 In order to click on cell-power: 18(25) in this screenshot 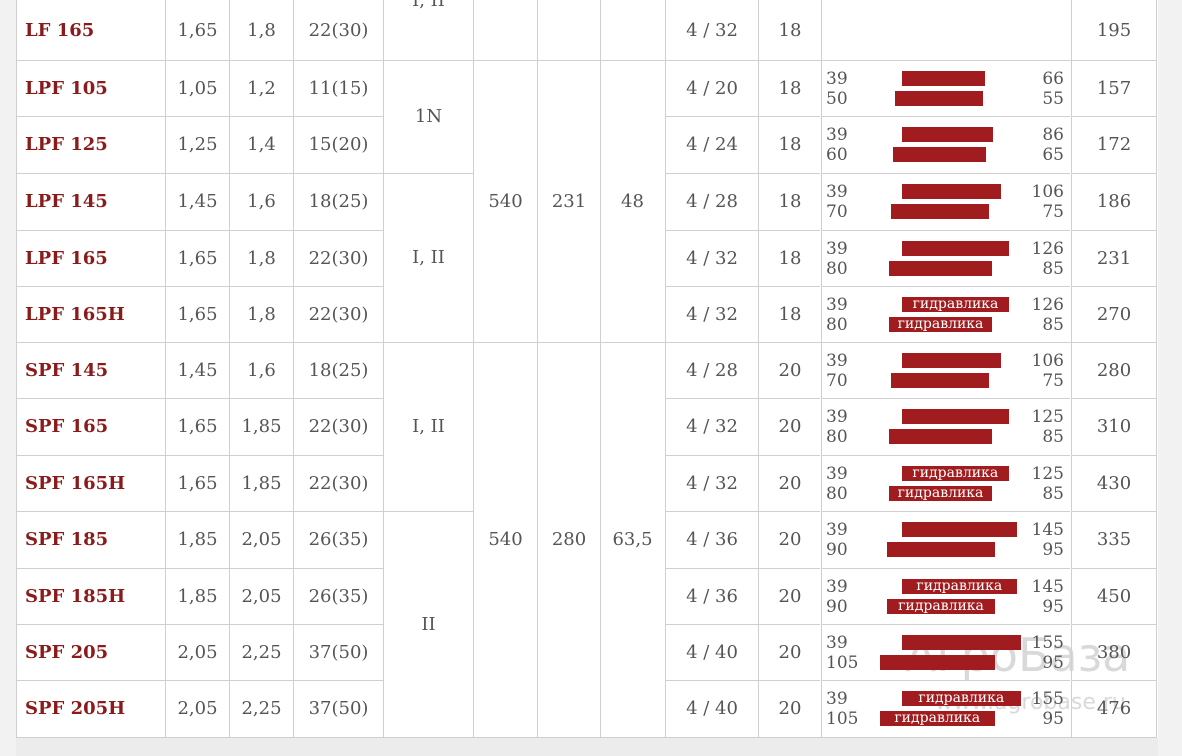, I will do `click(338, 370)`.